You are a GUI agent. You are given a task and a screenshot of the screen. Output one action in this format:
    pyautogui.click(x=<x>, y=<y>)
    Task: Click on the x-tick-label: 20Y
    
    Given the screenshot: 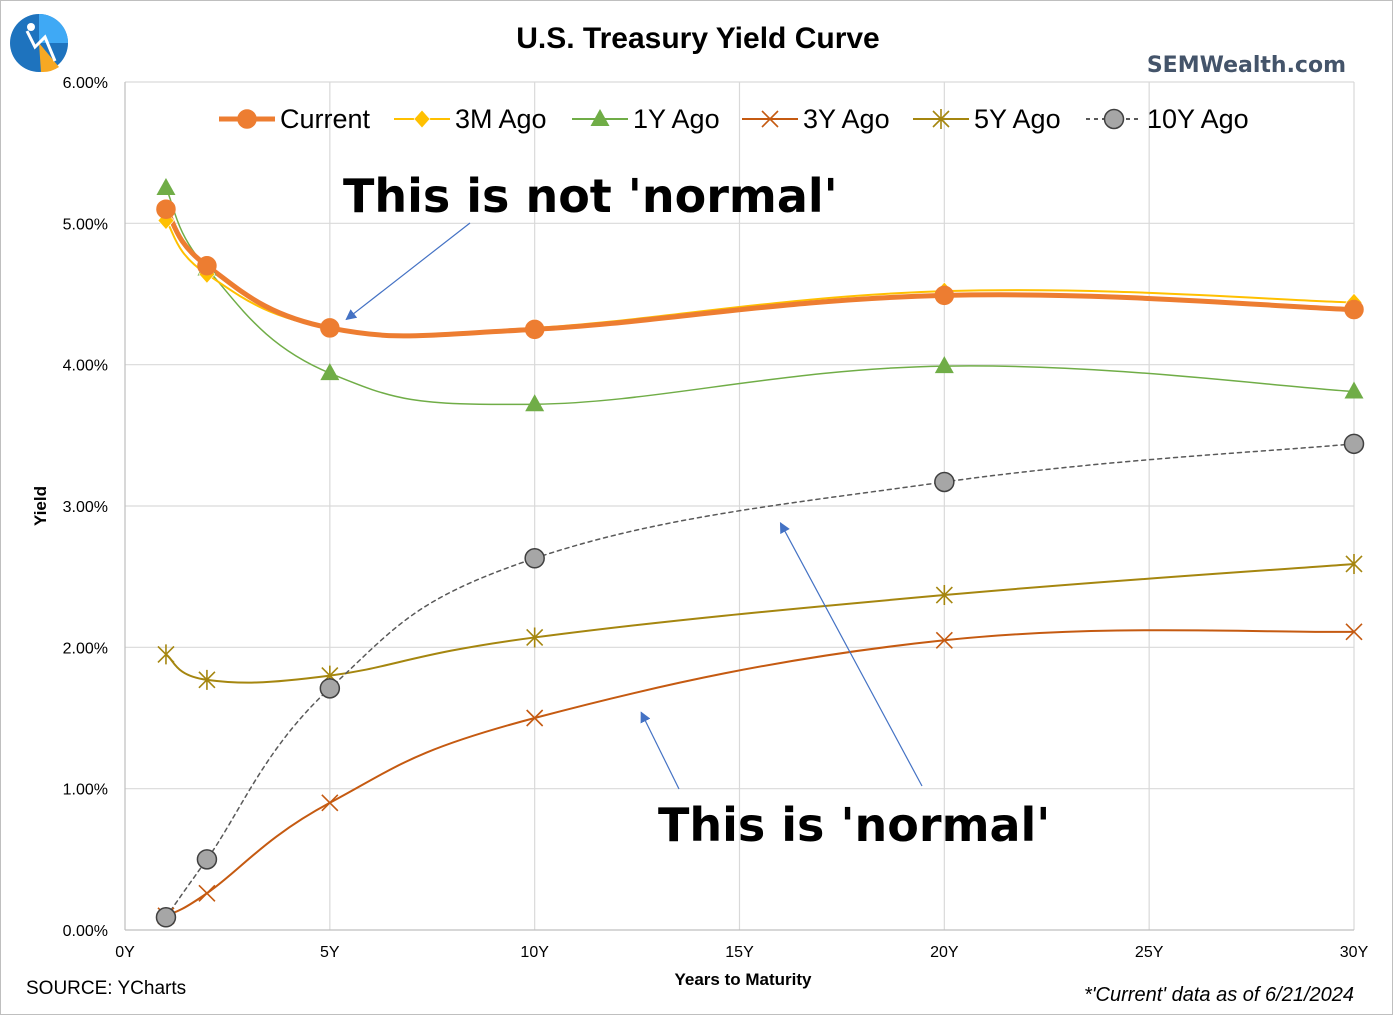 What is the action you would take?
    pyautogui.click(x=944, y=952)
    